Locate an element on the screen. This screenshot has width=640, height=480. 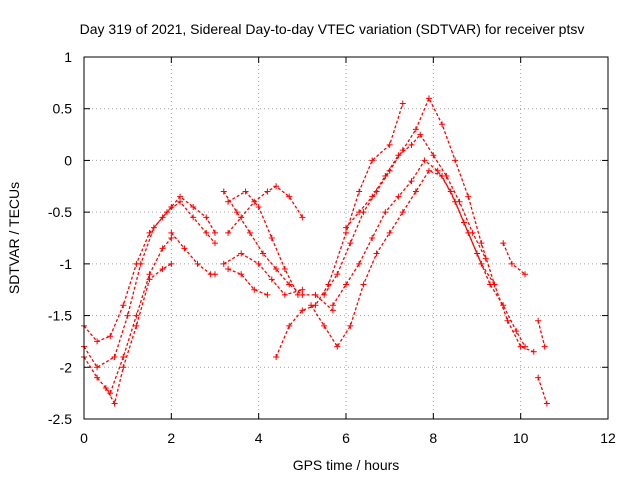
series-sat-d is located at coordinates (138, 333).